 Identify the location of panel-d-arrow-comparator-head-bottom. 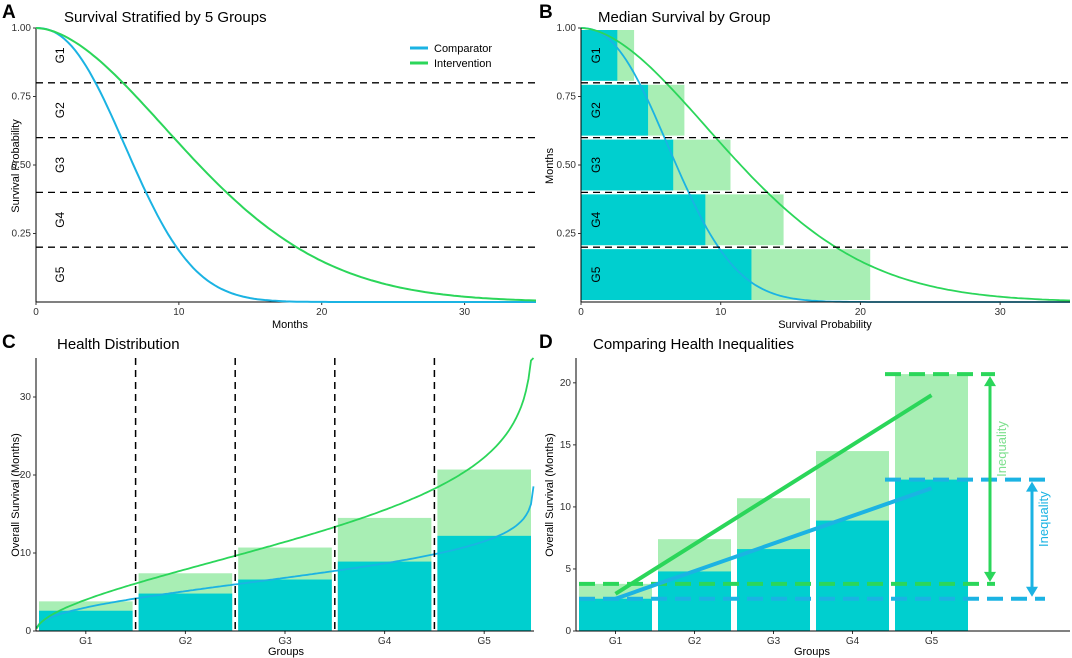
(1032, 591).